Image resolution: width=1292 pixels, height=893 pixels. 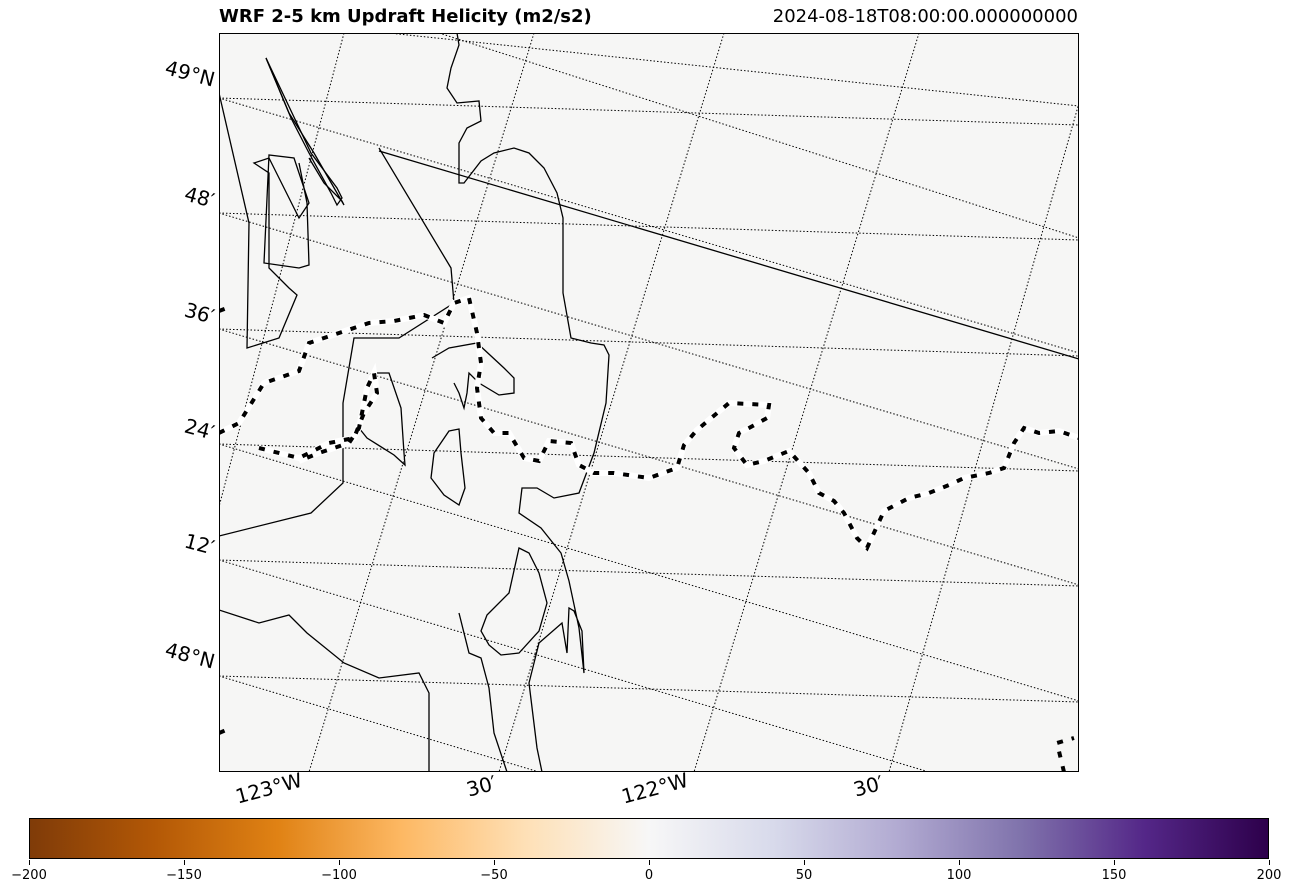 I want to click on lat-label-48n: 48°N, so click(x=190, y=655).